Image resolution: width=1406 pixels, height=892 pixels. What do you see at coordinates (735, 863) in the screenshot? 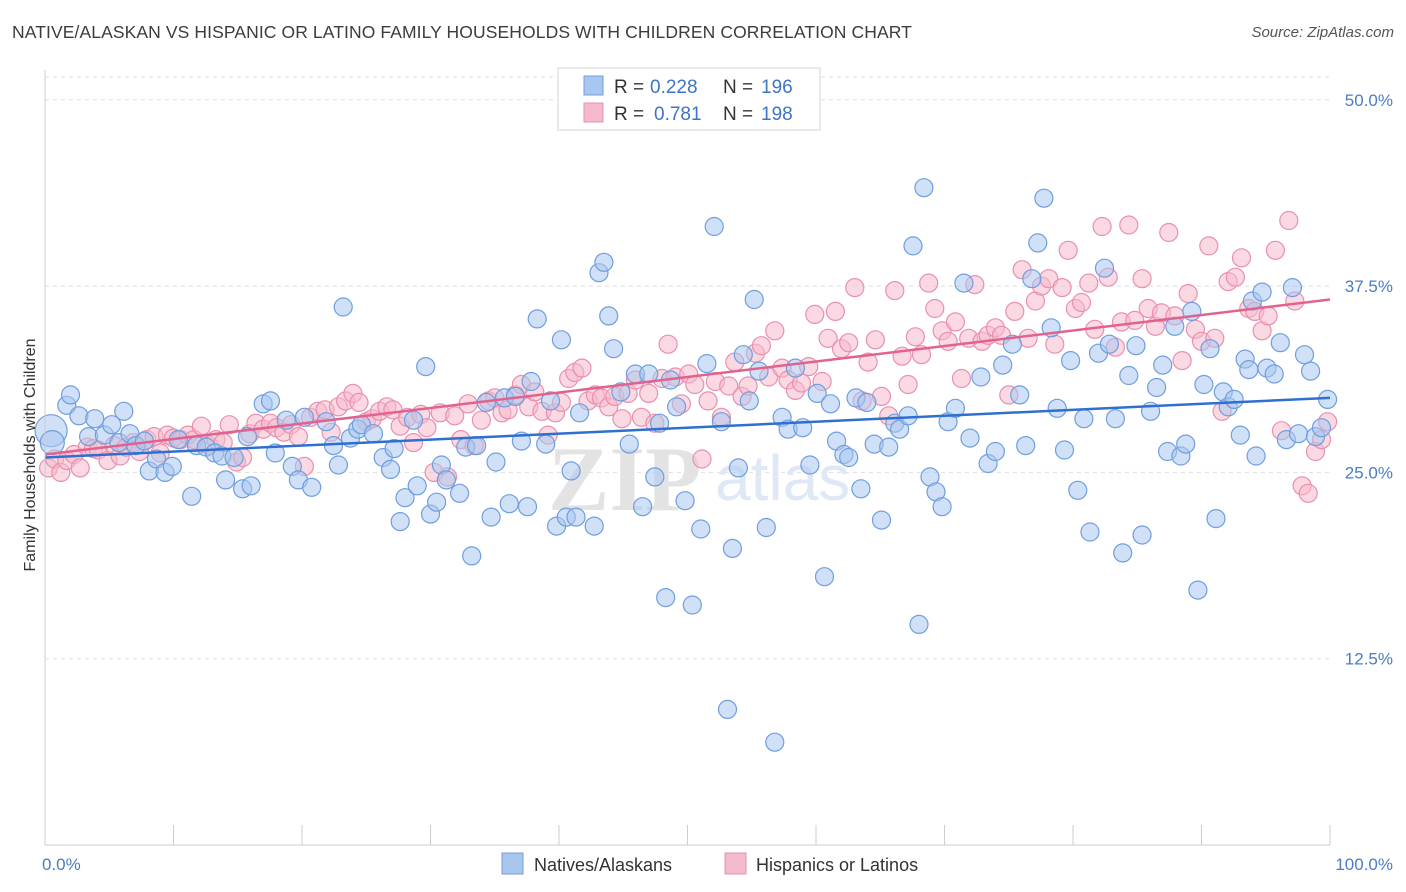
I see `legend-swatch-hispanics` at bounding box center [735, 863].